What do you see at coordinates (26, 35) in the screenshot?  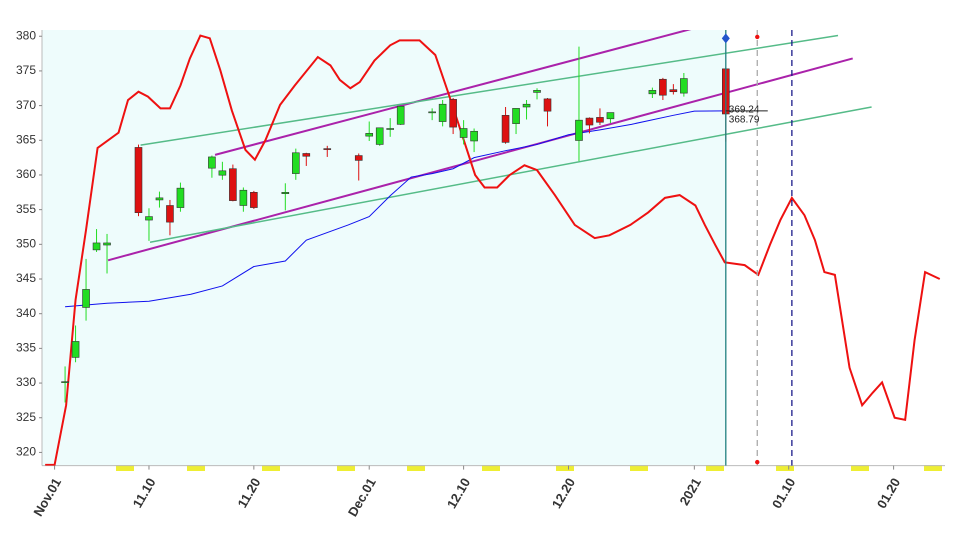 I see `y-tick-label: 380` at bounding box center [26, 35].